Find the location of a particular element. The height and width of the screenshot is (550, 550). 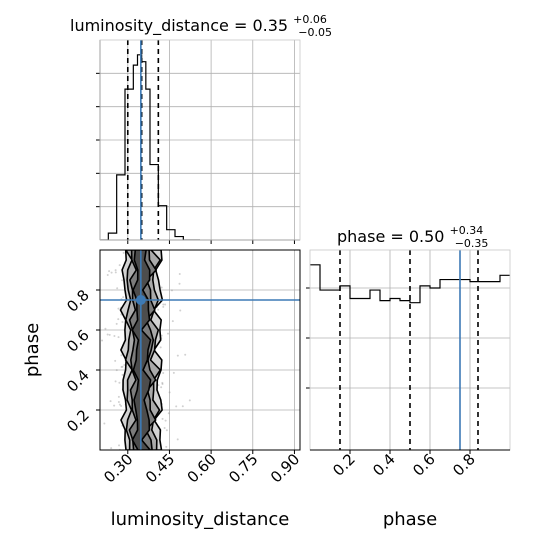

phase-title-main: phase = 0.50 is located at coordinates (390, 236).